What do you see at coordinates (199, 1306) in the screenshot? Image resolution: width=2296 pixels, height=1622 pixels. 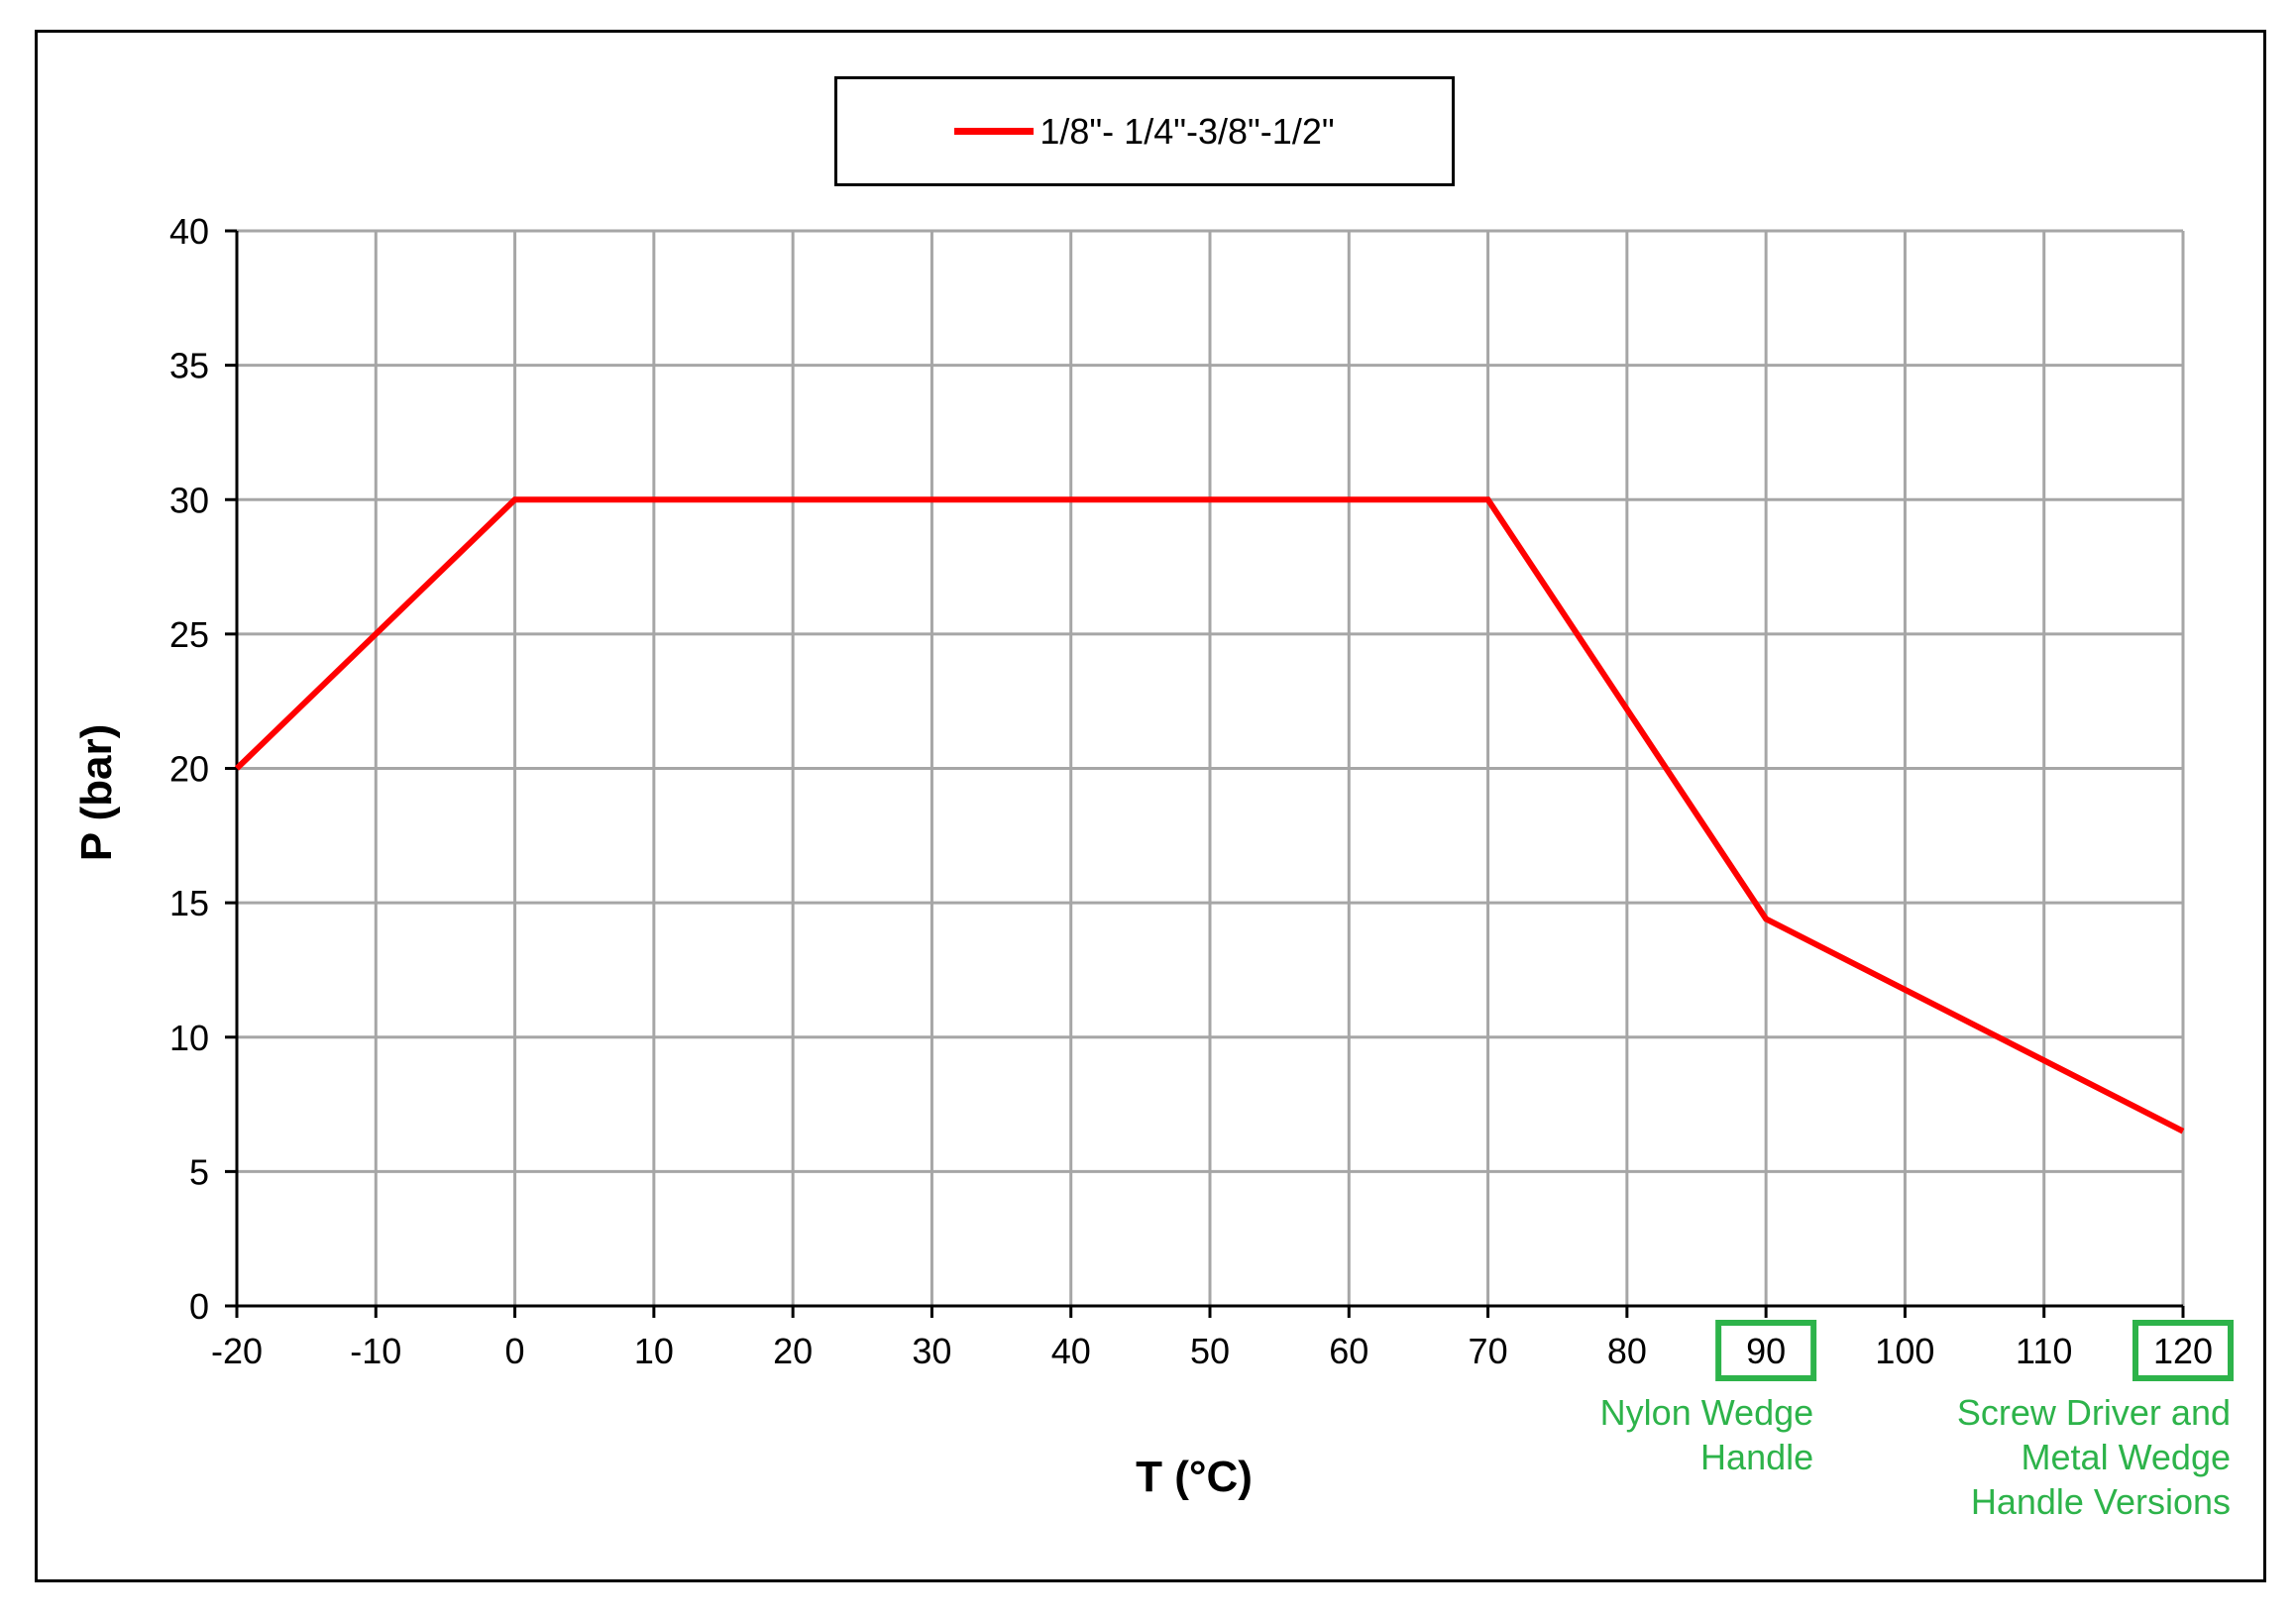 I see `y-tick-label: 0` at bounding box center [199, 1306].